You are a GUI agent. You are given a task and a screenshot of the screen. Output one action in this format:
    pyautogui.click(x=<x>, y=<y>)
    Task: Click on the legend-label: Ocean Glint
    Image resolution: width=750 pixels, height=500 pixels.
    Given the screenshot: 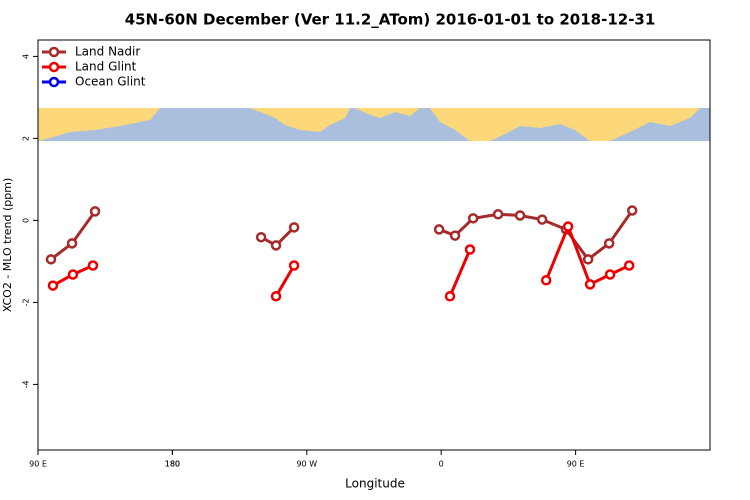 What is the action you would take?
    pyautogui.click(x=110, y=82)
    